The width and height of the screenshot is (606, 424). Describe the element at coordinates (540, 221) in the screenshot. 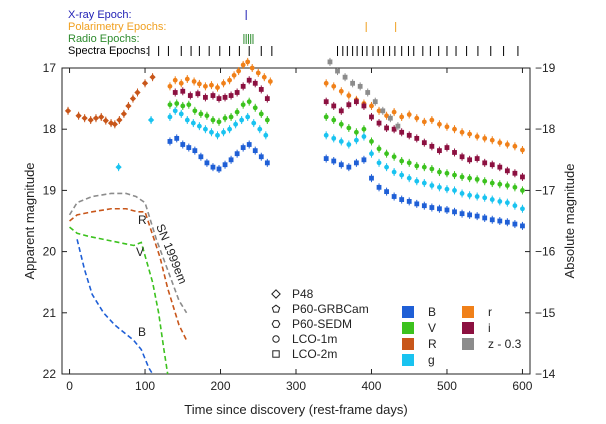

I see `y-axis-right: −19 −18 −17 −16 −15 −14` at that location.